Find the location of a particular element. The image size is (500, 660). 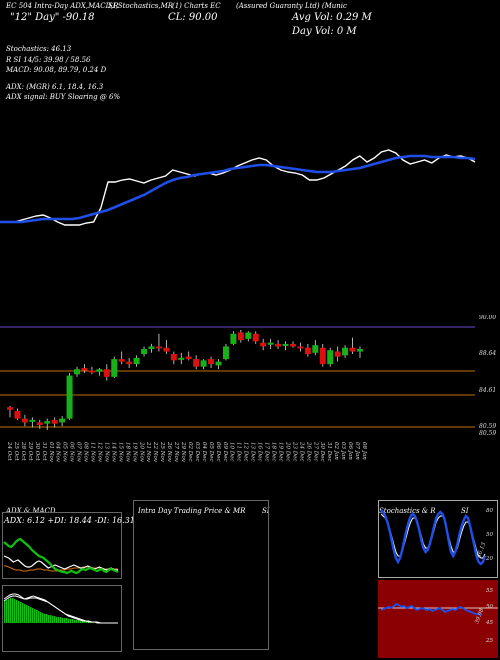

date-tick-label: 04 Nov is located at coordinates (58, 452).